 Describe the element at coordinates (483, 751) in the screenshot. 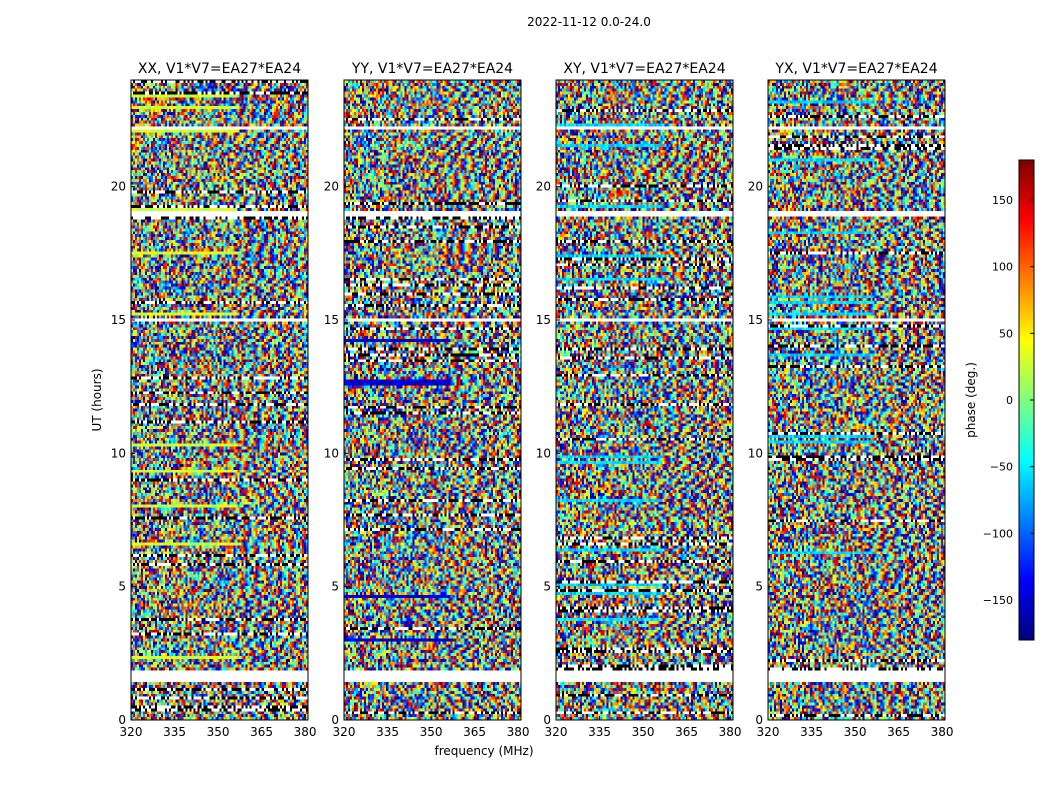

I see `x-axis-label: frequency (MHz)` at that location.